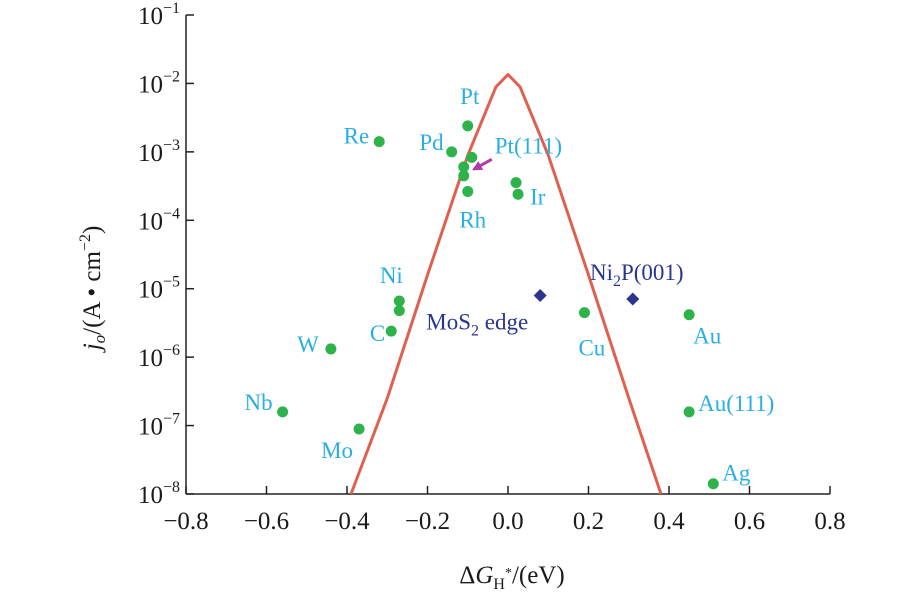  Describe the element at coordinates (508, 573) in the screenshot. I see `x-axis-title-star: *` at that location.